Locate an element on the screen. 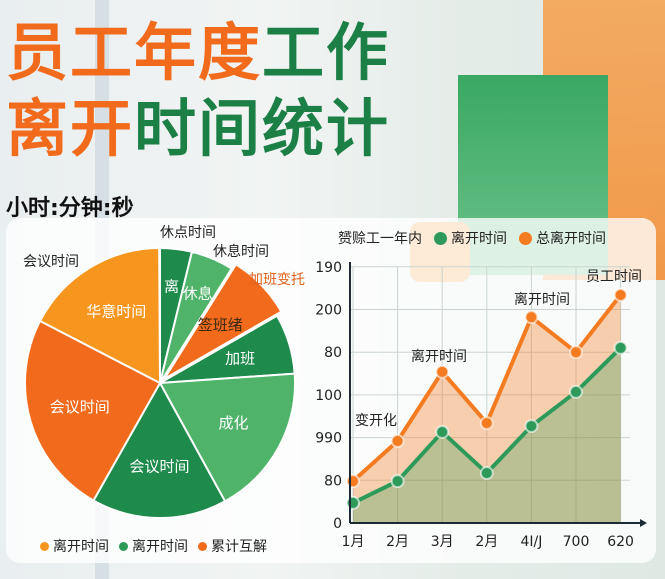 The height and width of the screenshot is (579, 665). y-tick-label: 0 is located at coordinates (337, 524).